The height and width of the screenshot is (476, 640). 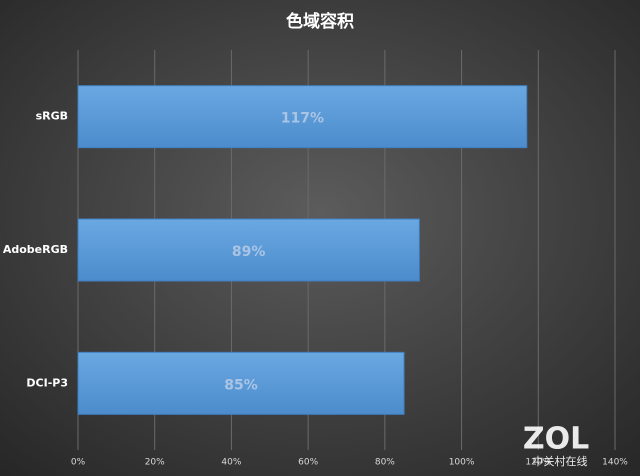 What do you see at coordinates (35, 249) in the screenshot?
I see `y-tick-label: AdobeRGB` at bounding box center [35, 249].